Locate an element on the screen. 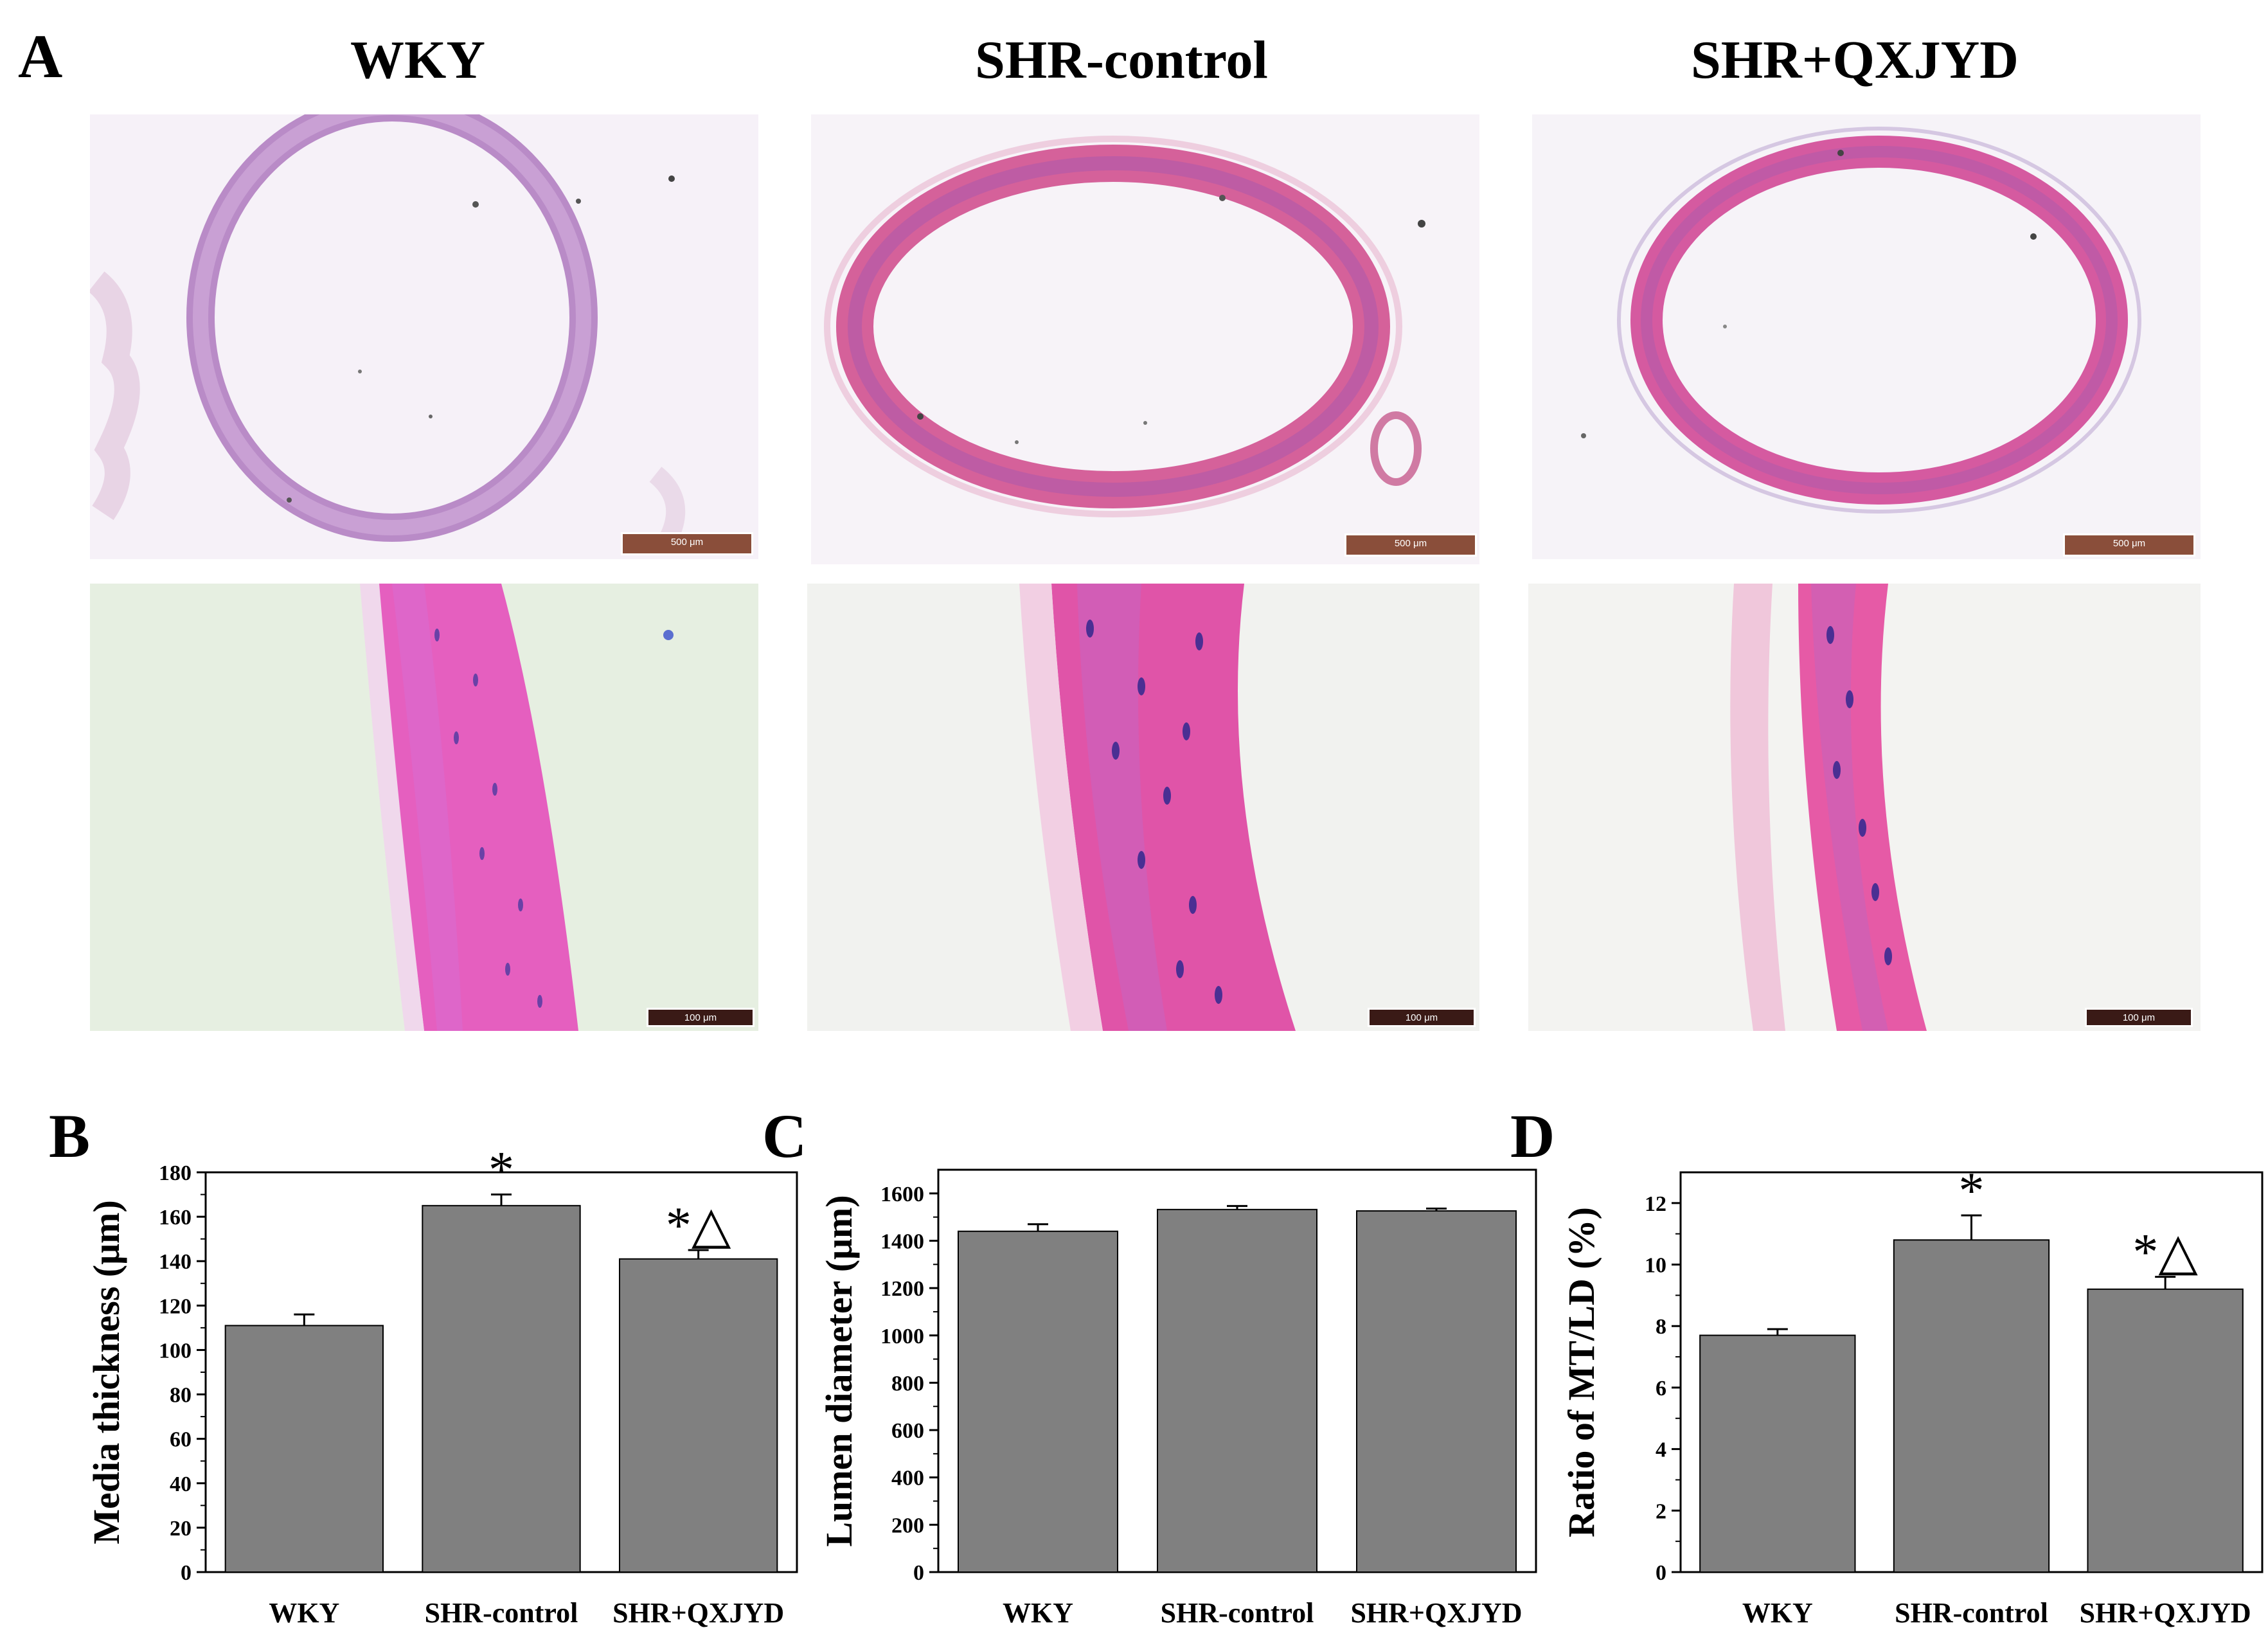 This screenshot has width=2268, height=1637. y-tick-label: 2 is located at coordinates (1661, 1511).